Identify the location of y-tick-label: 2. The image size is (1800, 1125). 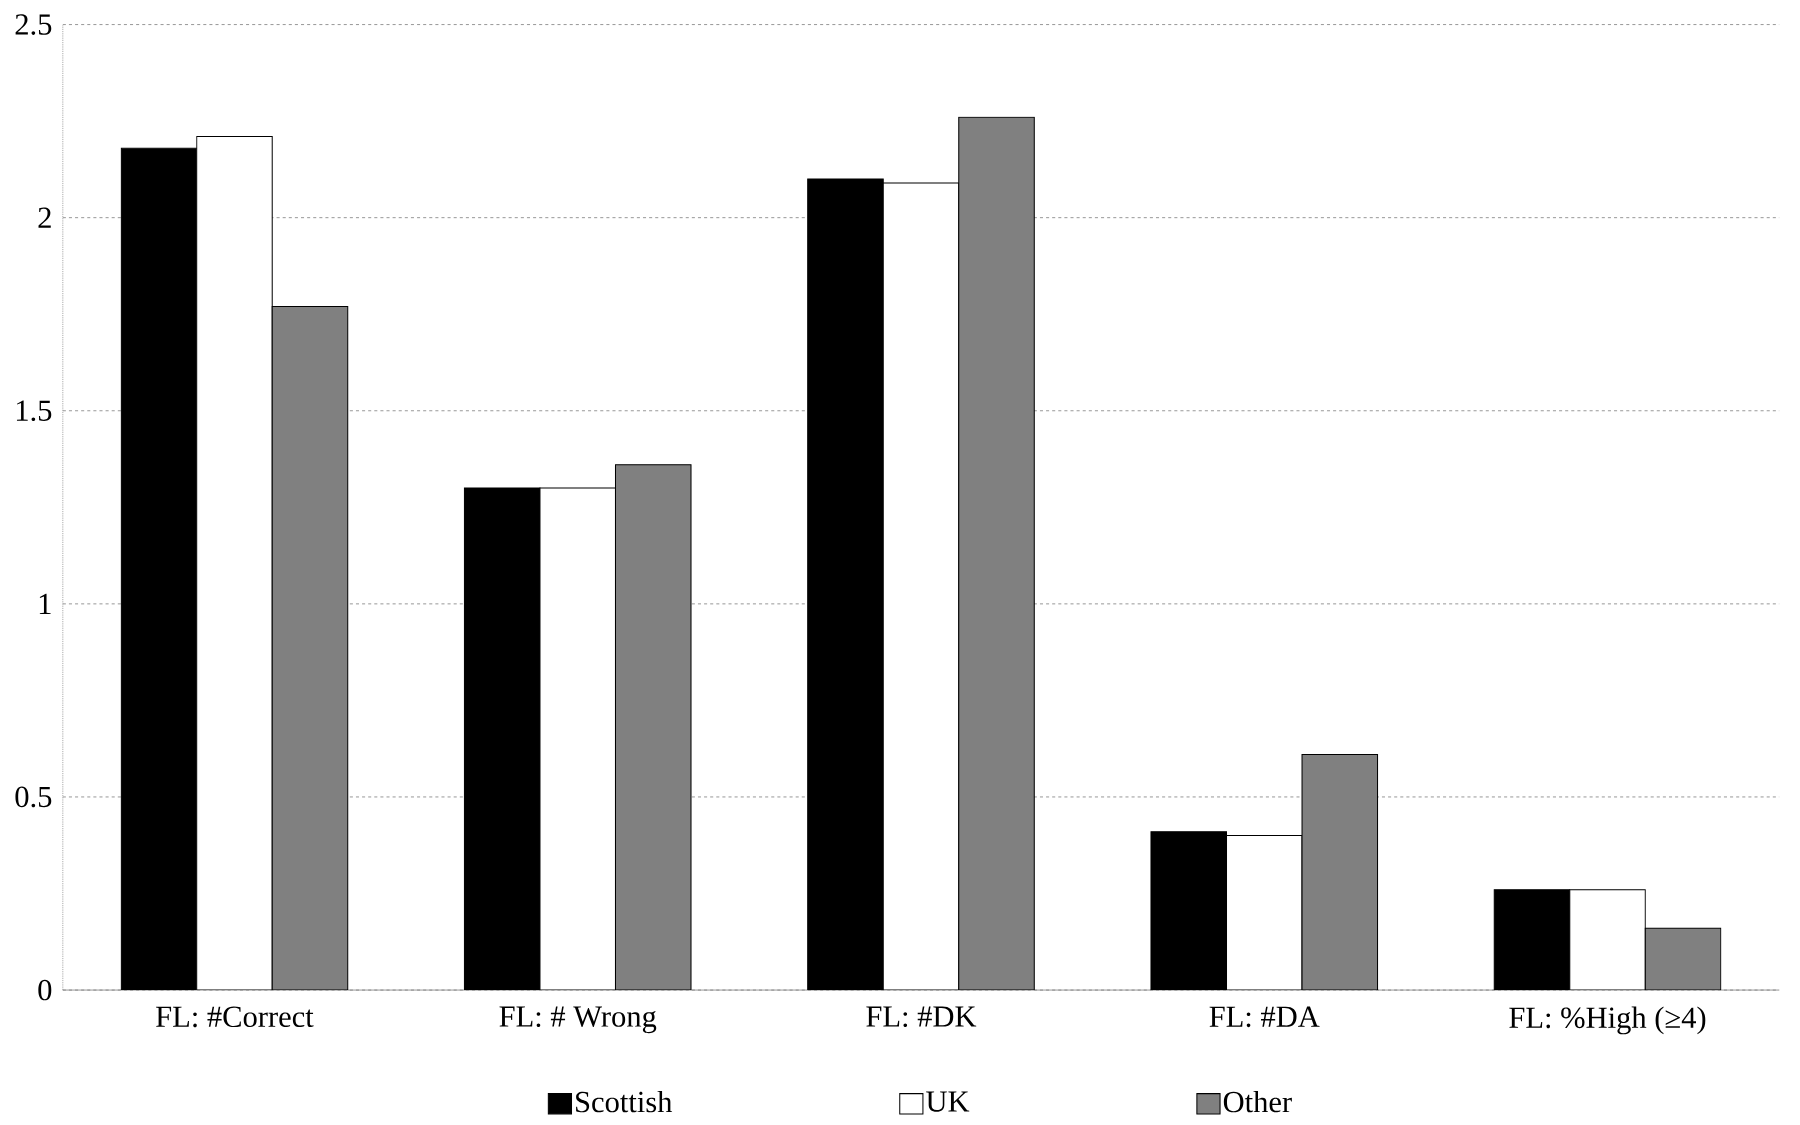
(44, 217).